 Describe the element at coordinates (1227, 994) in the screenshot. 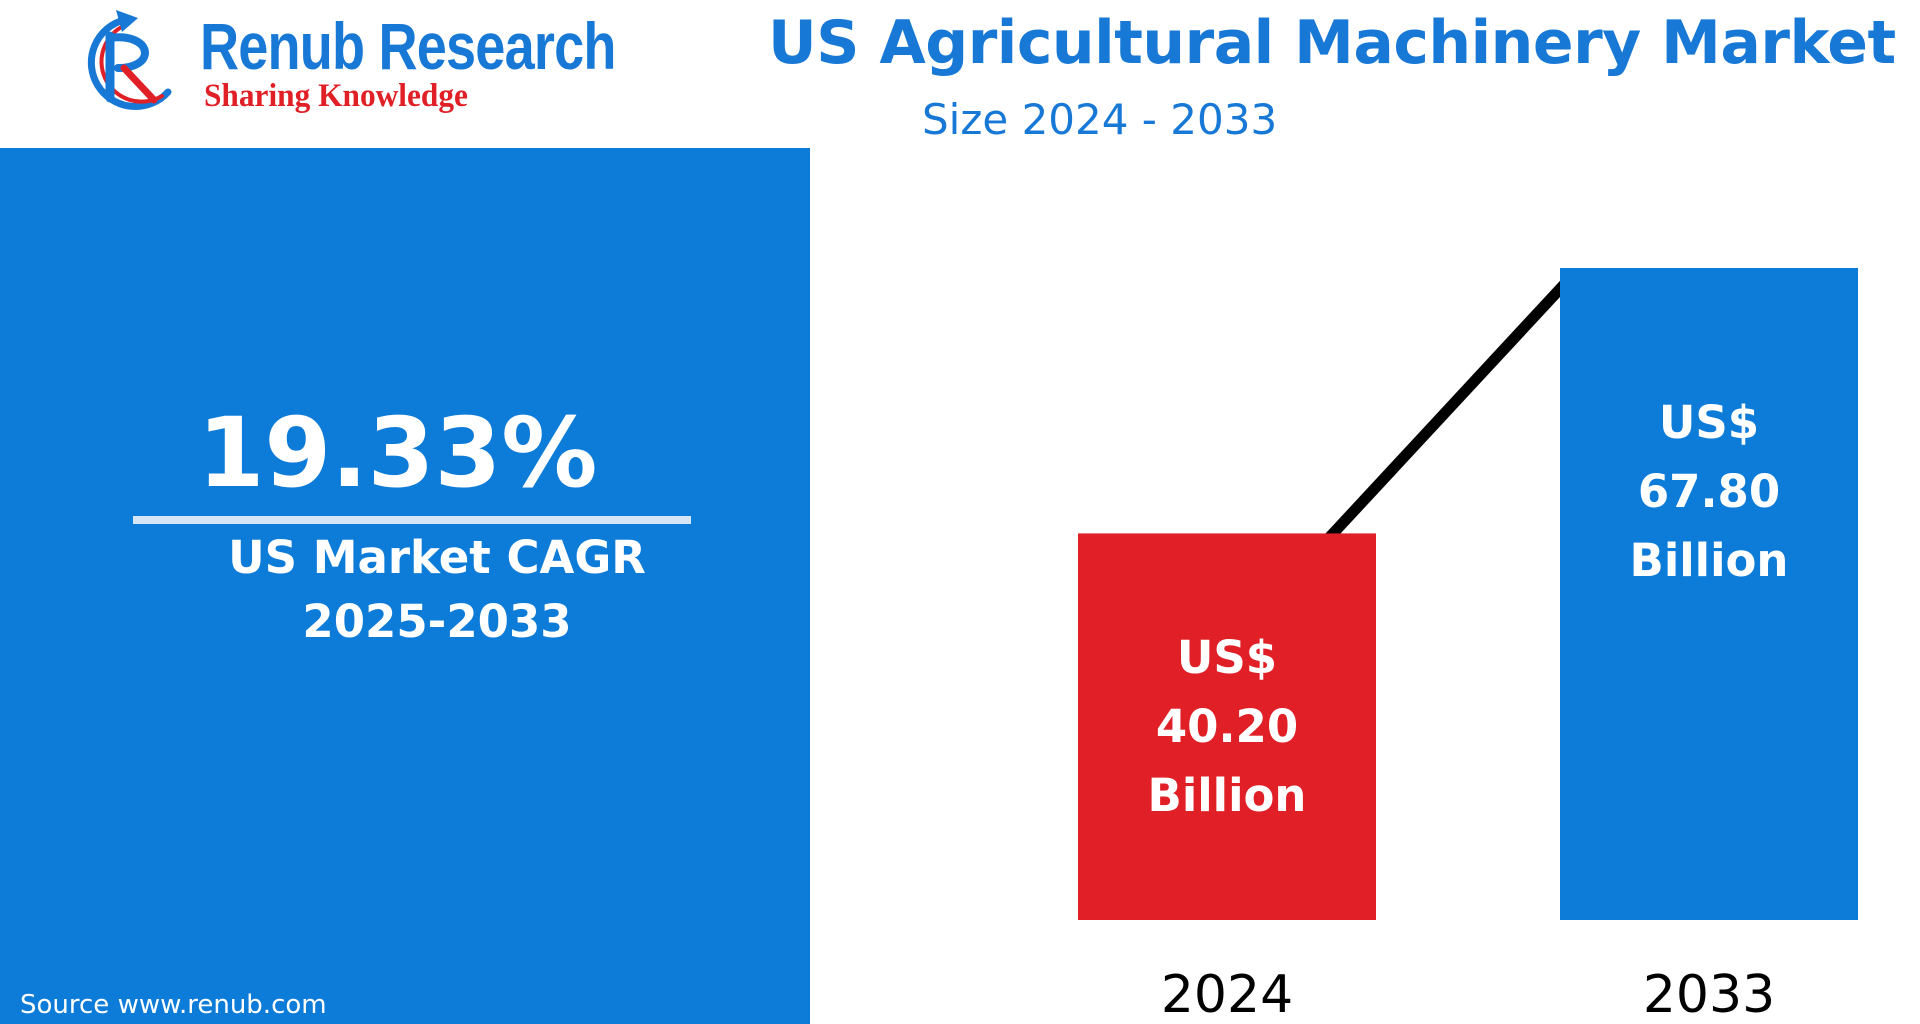

I see `tick-label-2024: 2024` at that location.